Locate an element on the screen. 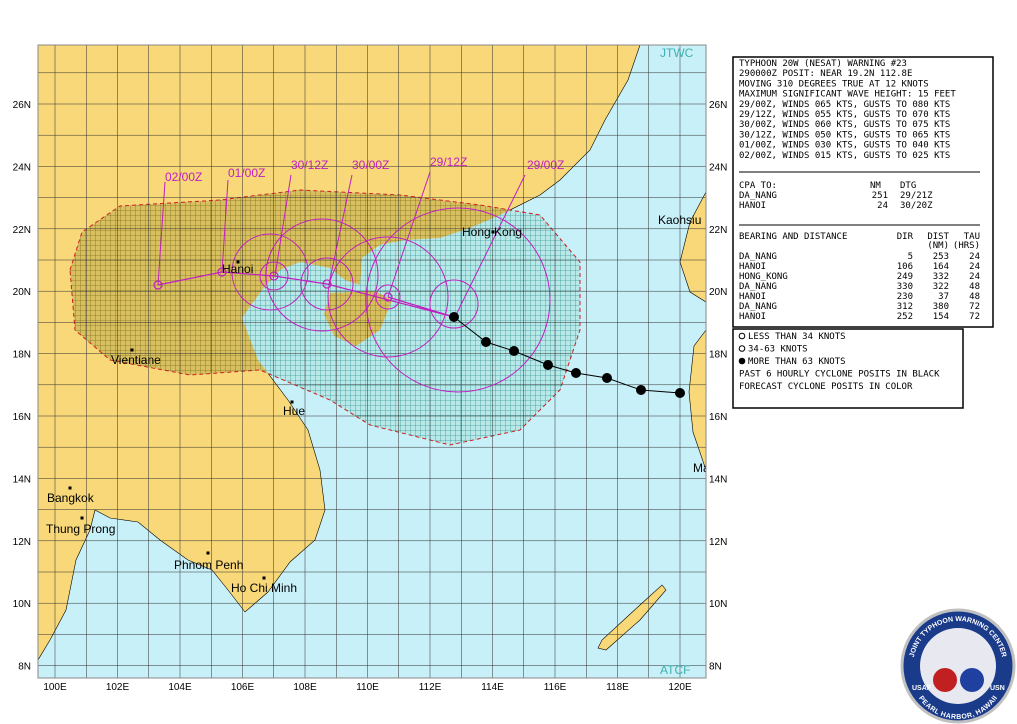  bearing-cell: 253 is located at coordinates (941, 257).